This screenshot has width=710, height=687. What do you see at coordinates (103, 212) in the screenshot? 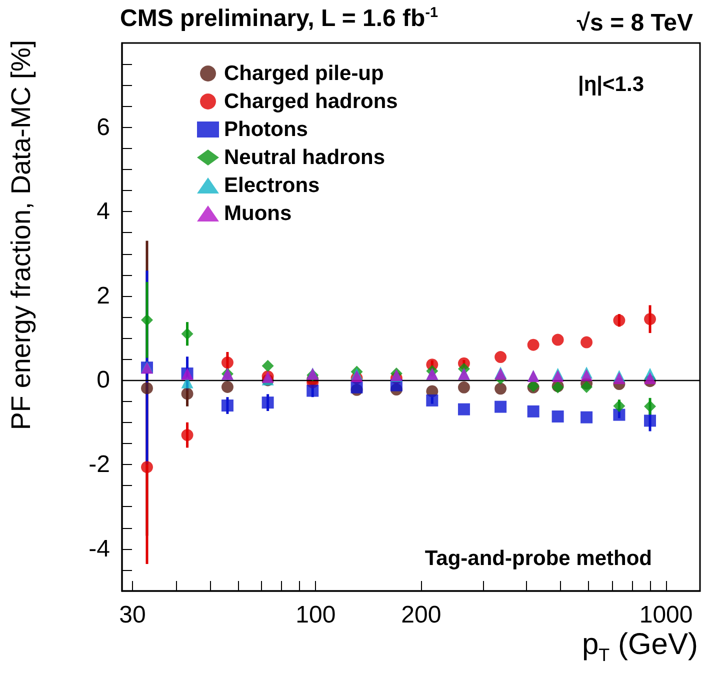
I see `y-tick-label: 4` at bounding box center [103, 212].